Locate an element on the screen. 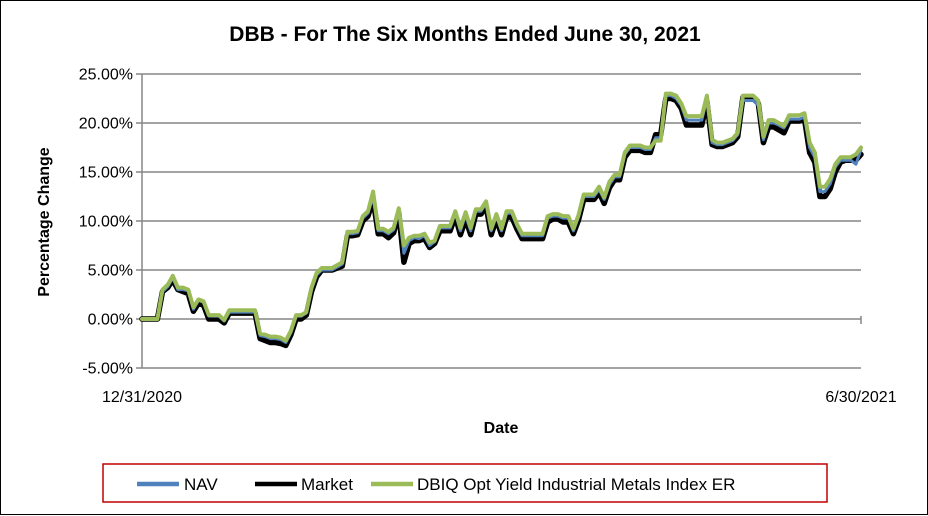 This screenshot has height=516, width=928. x-axis-title: Date is located at coordinates (501, 428).